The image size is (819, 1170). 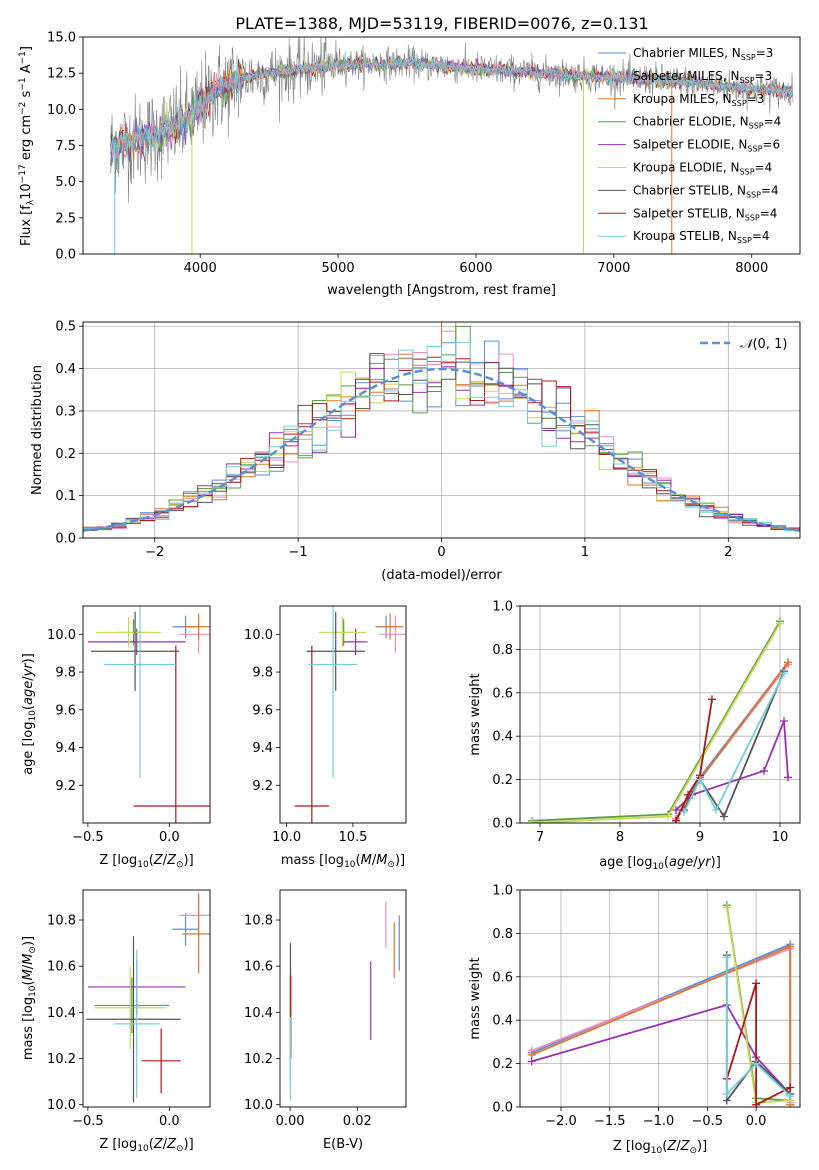 What do you see at coordinates (262, 673) in the screenshot?
I see `y-tick-label: 9.8` at bounding box center [262, 673].